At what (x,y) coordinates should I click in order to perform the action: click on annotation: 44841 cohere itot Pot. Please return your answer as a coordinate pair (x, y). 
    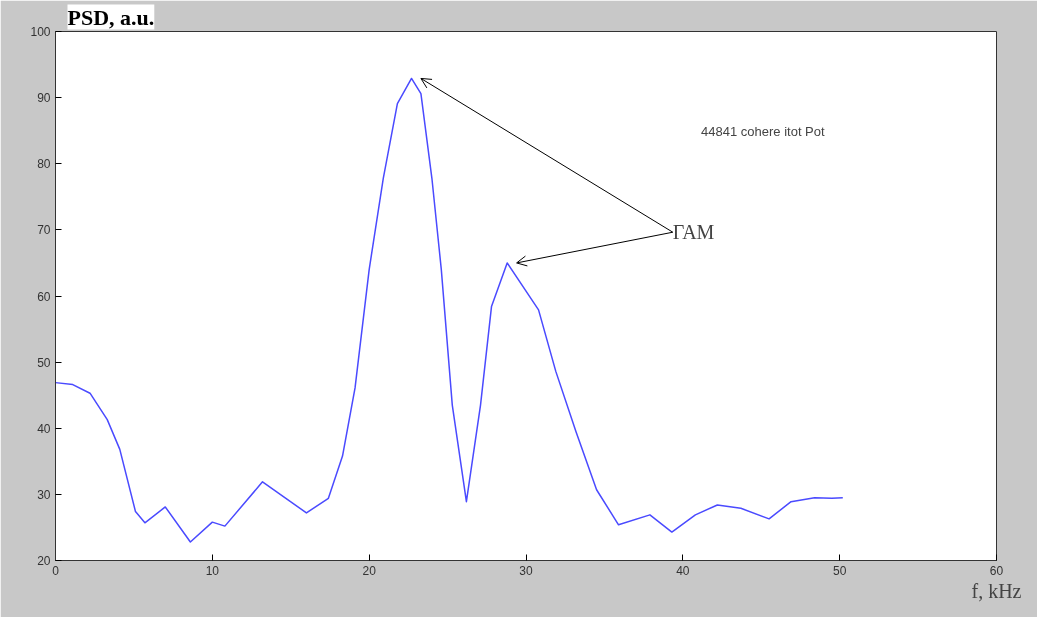
    Looking at the image, I should click on (763, 131).